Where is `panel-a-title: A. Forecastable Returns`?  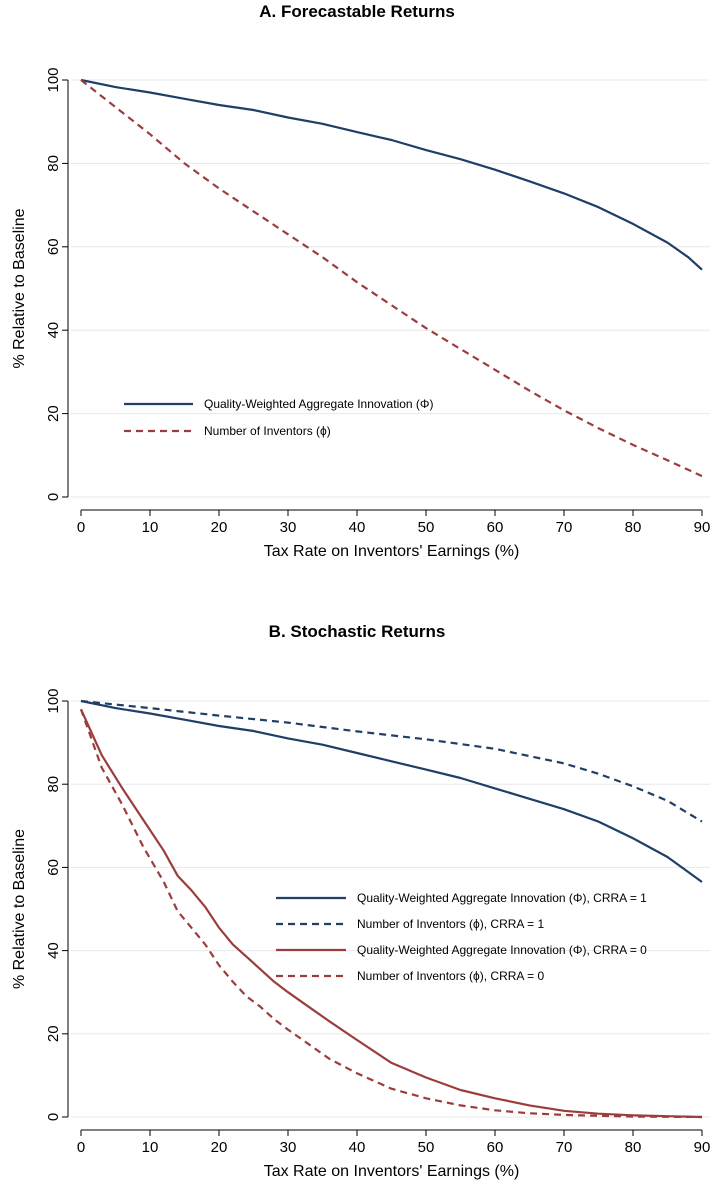
panel-a-title: A. Forecastable Returns is located at coordinates (357, 11).